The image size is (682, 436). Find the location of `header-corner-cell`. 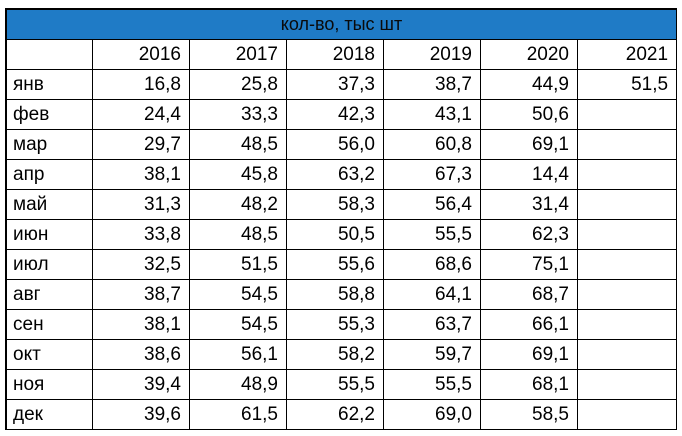

header-corner-cell is located at coordinates (49, 54).